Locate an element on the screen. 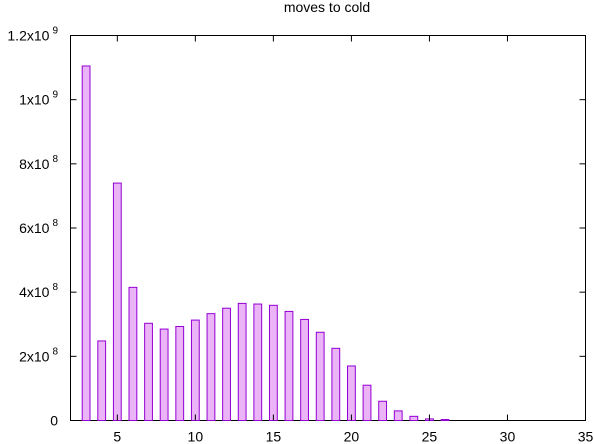 Image resolution: width=594 pixels, height=444 pixels. y-tick-label: 8x10 8 is located at coordinates (38, 163).